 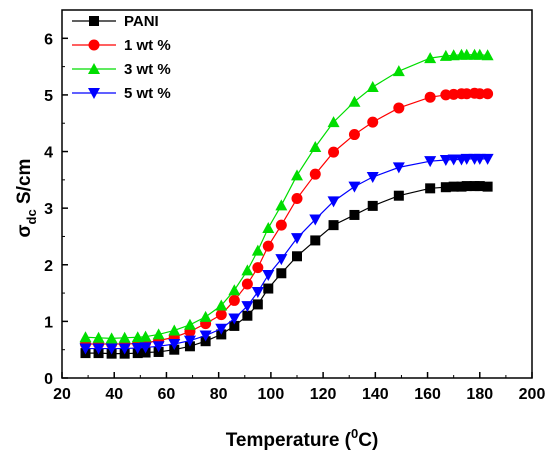 I want to click on y-axis-ticks: 0 1 2 3 4 5 6, so click(x=56, y=209).